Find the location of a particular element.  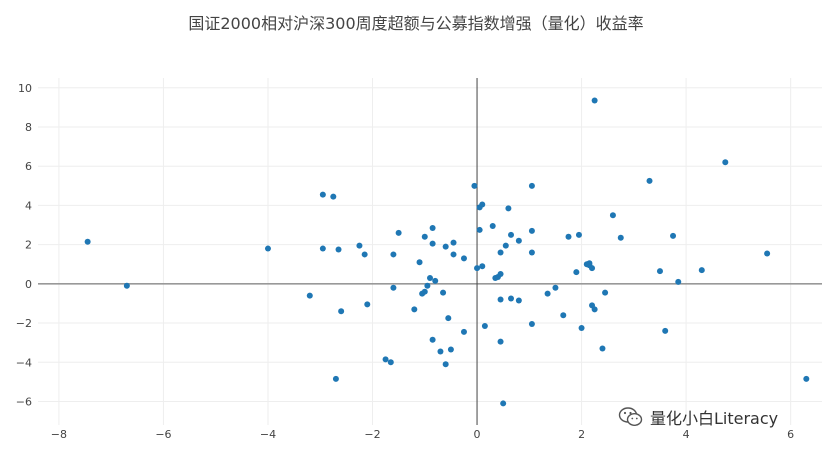

wechat-icon is located at coordinates (630, 417).